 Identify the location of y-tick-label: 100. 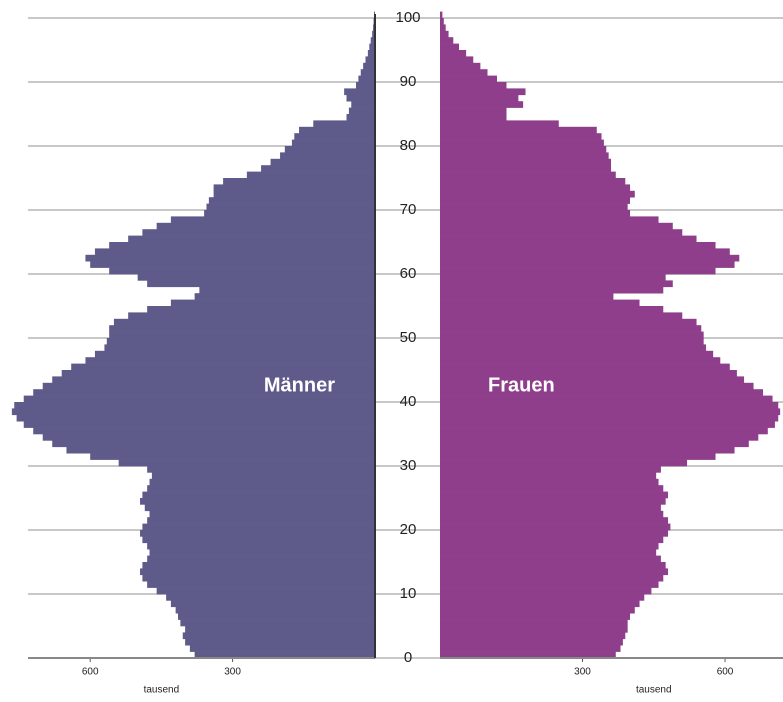
(407, 17).